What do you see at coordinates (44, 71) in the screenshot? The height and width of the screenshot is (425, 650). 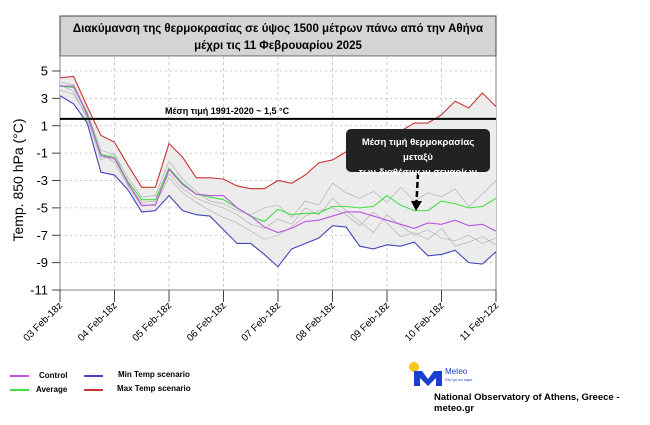 I see `y-tick-label: 5` at bounding box center [44, 71].